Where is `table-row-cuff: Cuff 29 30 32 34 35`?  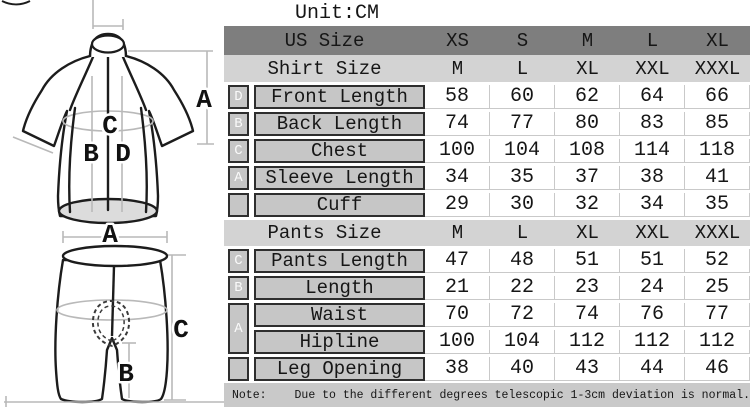
table-row-cuff: Cuff 29 30 32 34 35 is located at coordinates (487, 205).